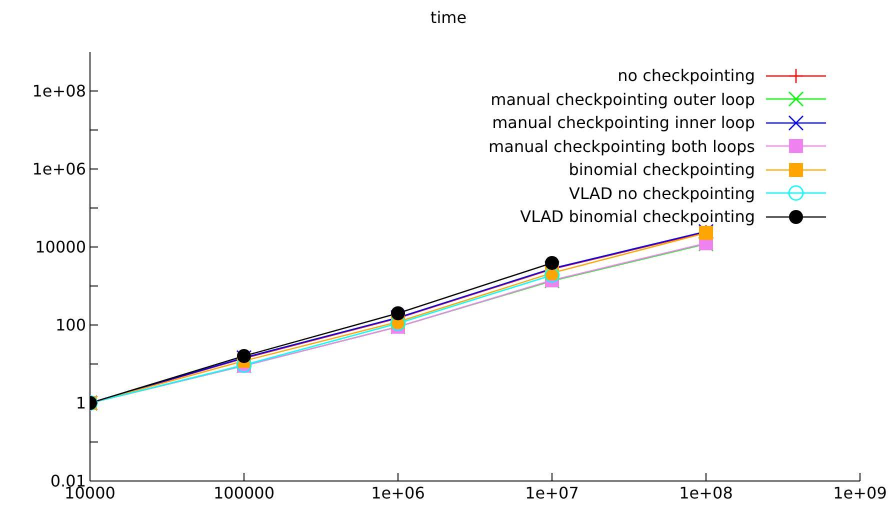 The height and width of the screenshot is (513, 889). What do you see at coordinates (59, 91) in the screenshot?
I see `y-tick-label: 1e+08` at bounding box center [59, 91].